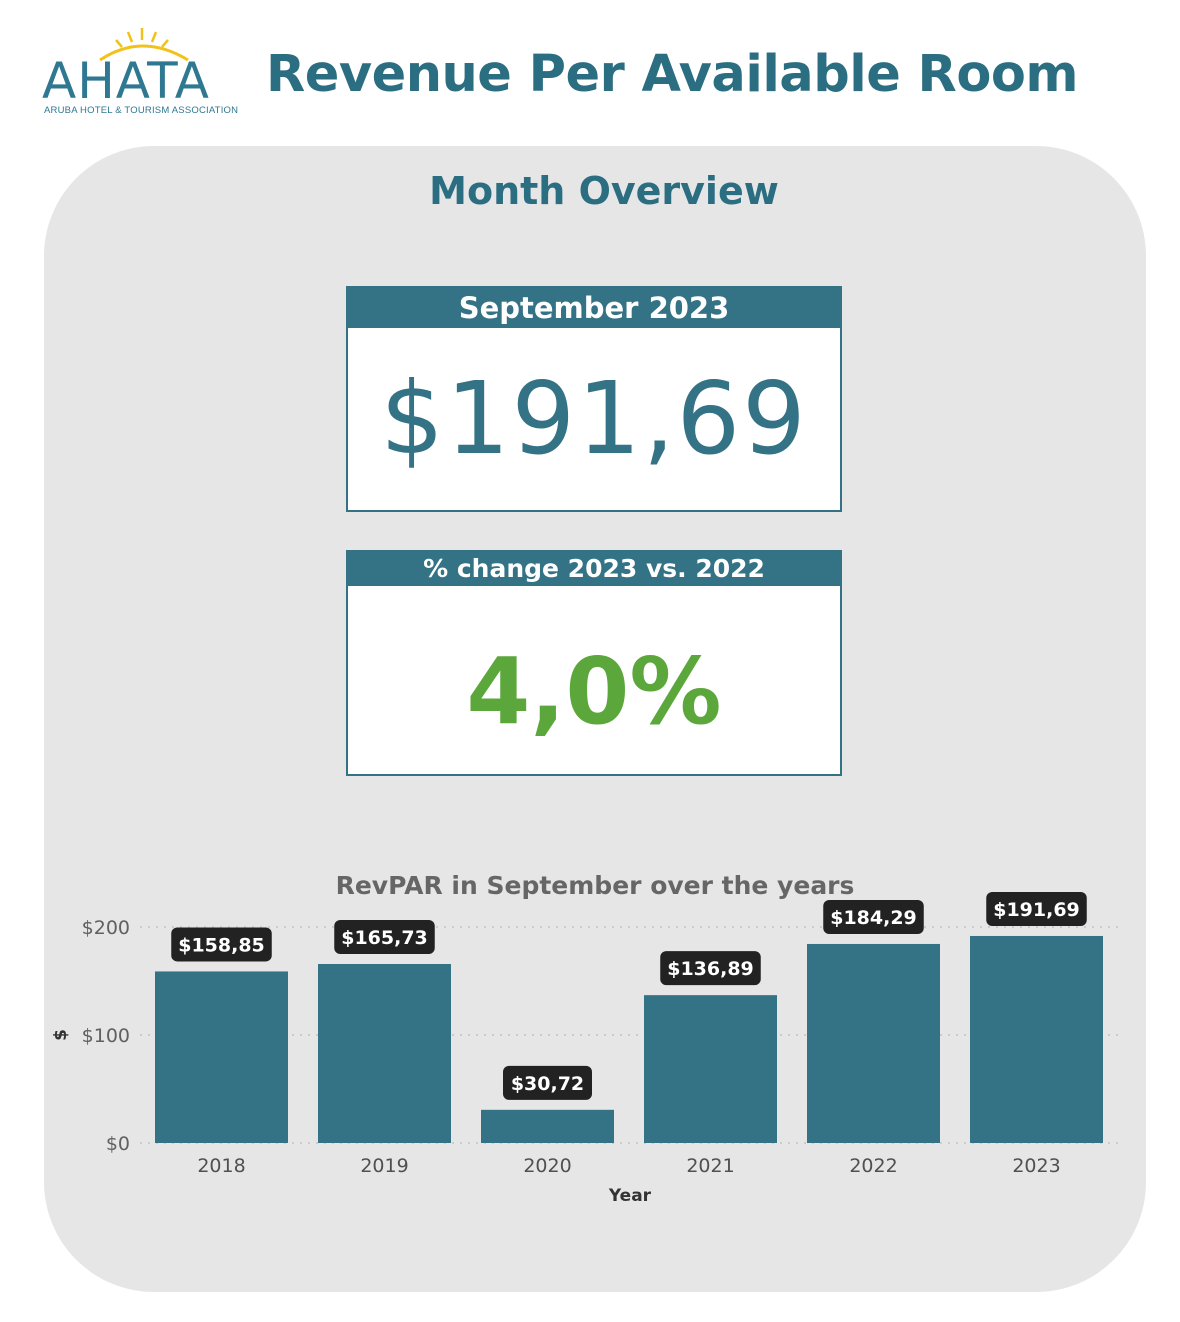 This screenshot has height=1322, width=1180. Describe the element at coordinates (672, 74) in the screenshot. I see `page-title: Revenue Per Available Room` at that location.